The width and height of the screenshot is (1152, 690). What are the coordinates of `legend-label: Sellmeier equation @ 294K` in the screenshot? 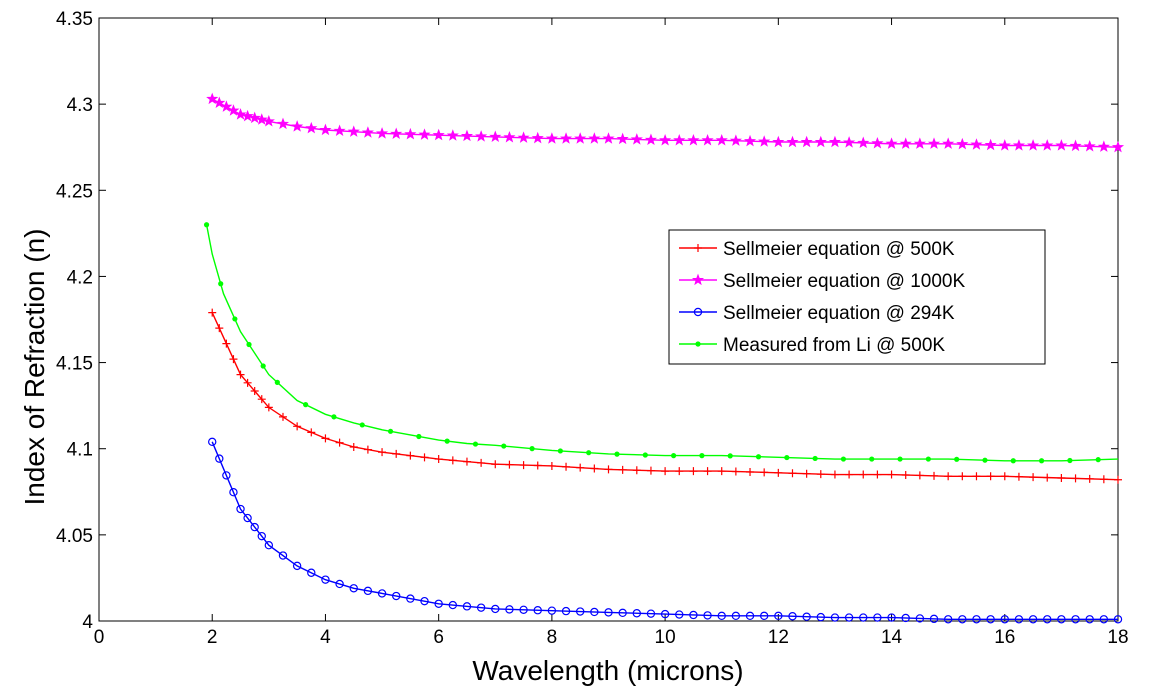 It's located at (839, 313).